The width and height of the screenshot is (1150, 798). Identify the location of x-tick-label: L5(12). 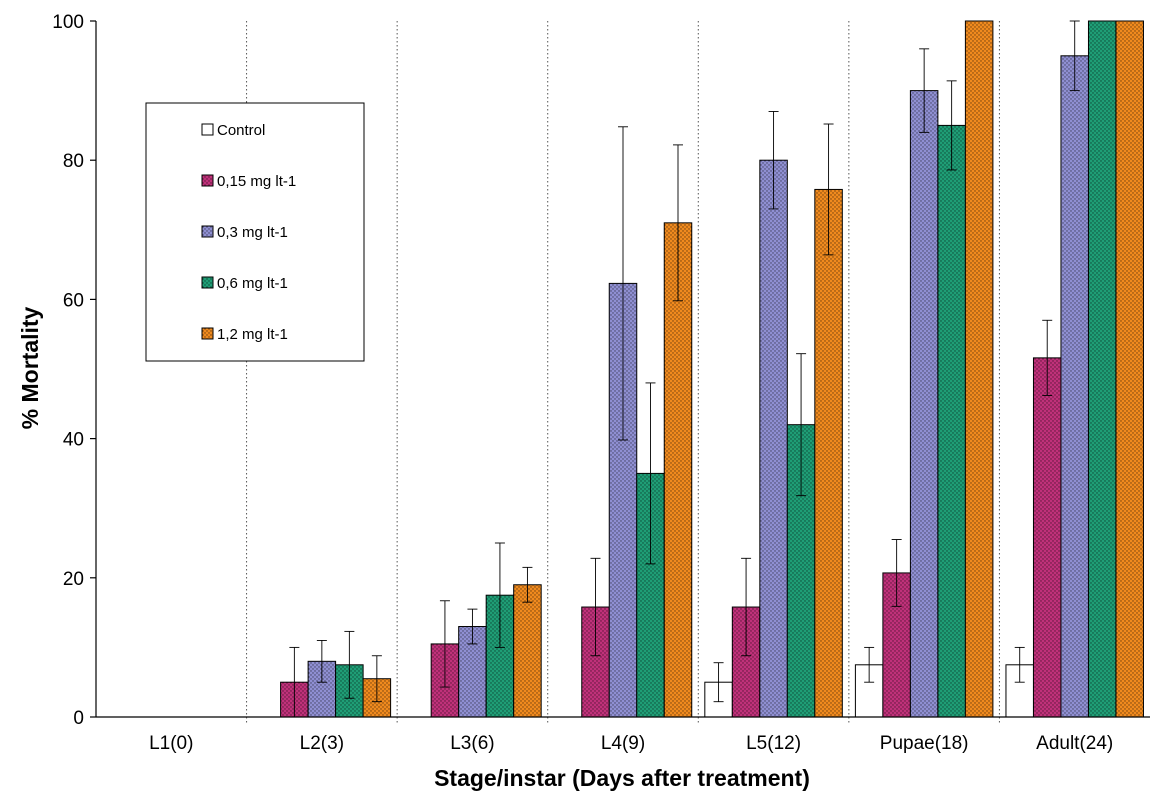
(773, 743).